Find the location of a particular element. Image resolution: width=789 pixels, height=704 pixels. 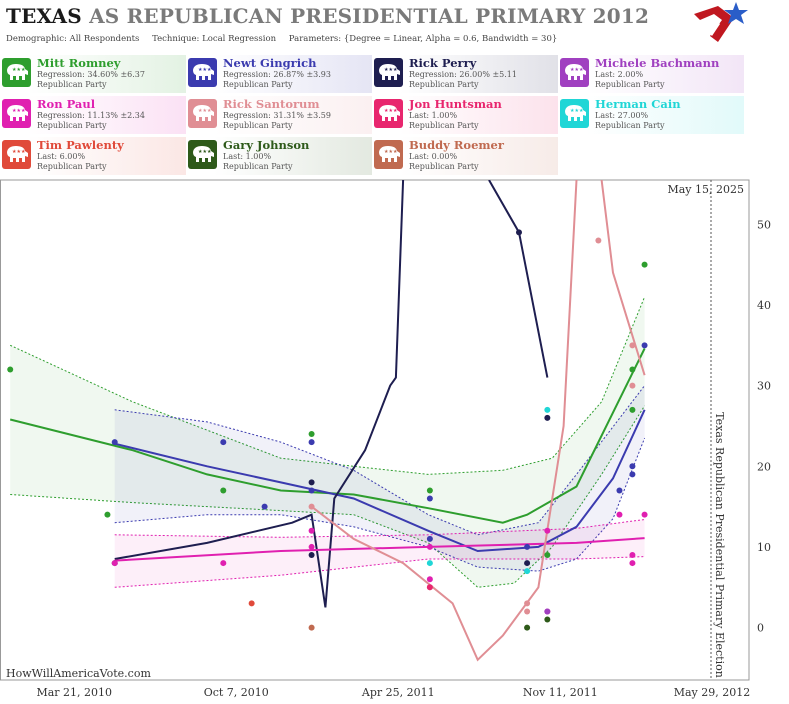

legend-name: Ron Paul is located at coordinates (66, 104).